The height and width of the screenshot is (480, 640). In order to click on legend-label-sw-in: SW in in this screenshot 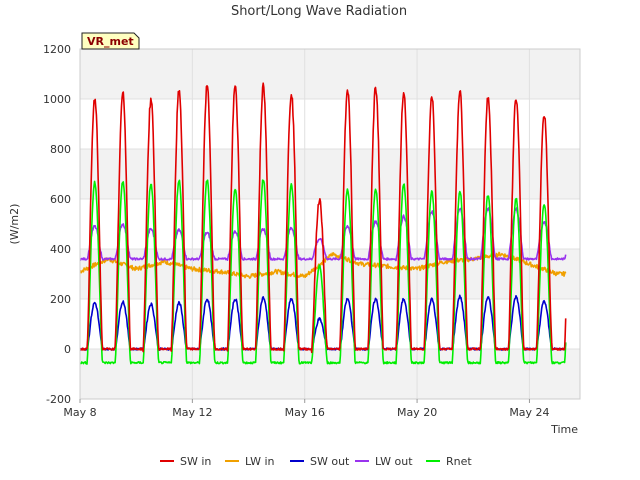, I will do `click(195, 461)`.